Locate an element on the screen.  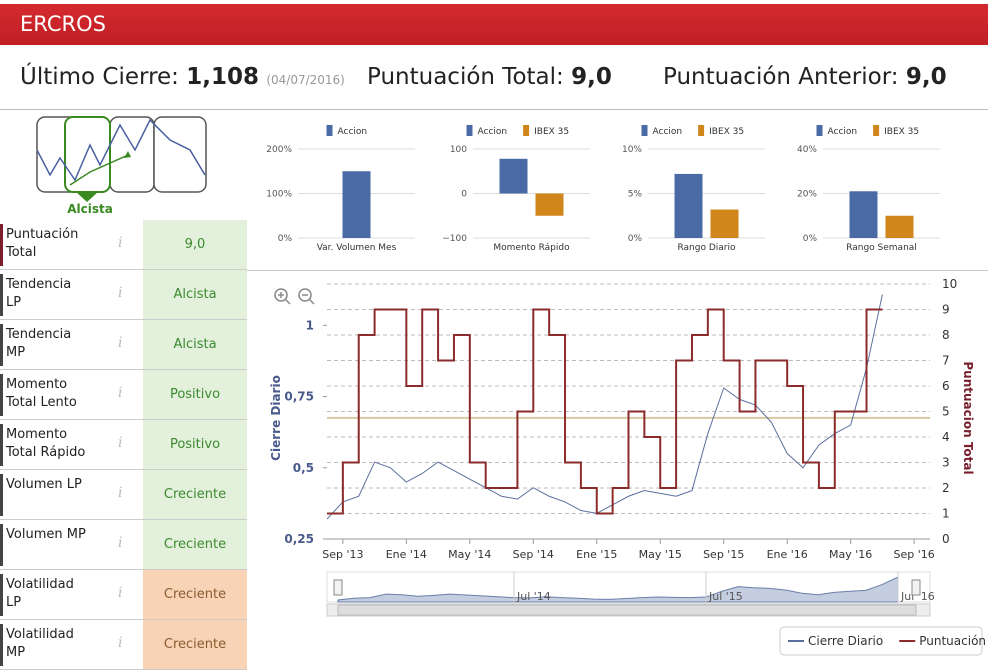
y2-tick-label: 6 is located at coordinates (946, 386).